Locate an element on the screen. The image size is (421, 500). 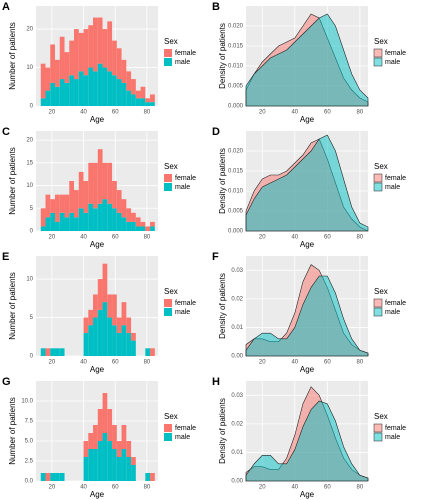
panel-letter: D is located at coordinates (216, 132).